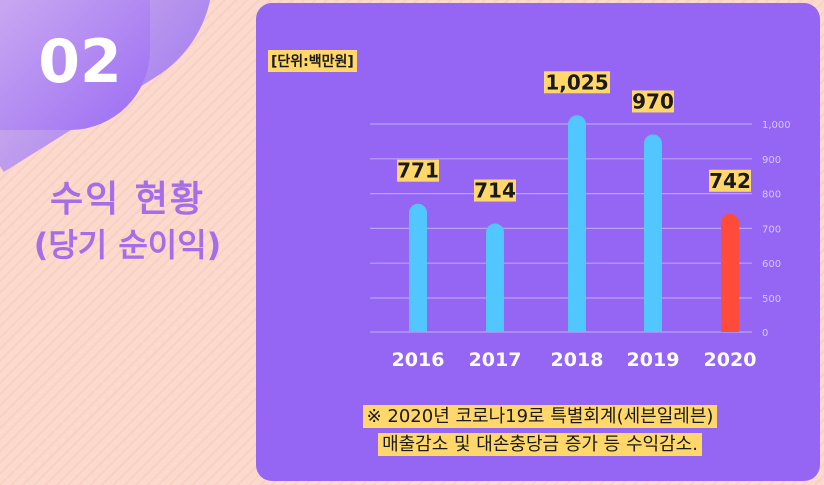  I want to click on x-tick-label: 2018, so click(577, 360).